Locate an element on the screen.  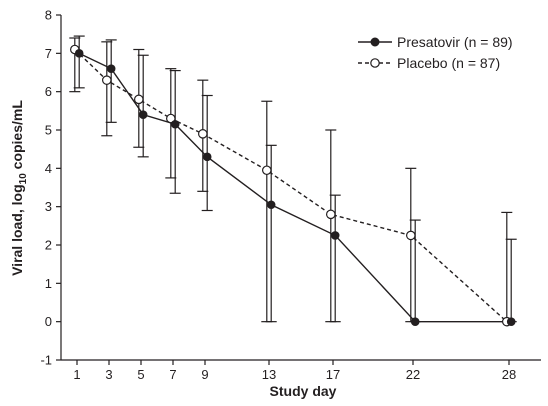
y-axis-title-main: Viral load, log is located at coordinates (17, 230).